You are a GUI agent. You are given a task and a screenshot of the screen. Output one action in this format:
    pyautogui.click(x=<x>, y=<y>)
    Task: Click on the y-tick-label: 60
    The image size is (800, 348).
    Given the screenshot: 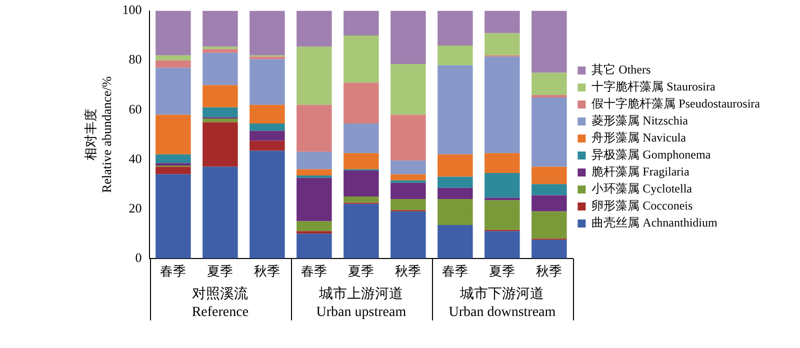 What is the action you would take?
    pyautogui.click(x=135, y=108)
    